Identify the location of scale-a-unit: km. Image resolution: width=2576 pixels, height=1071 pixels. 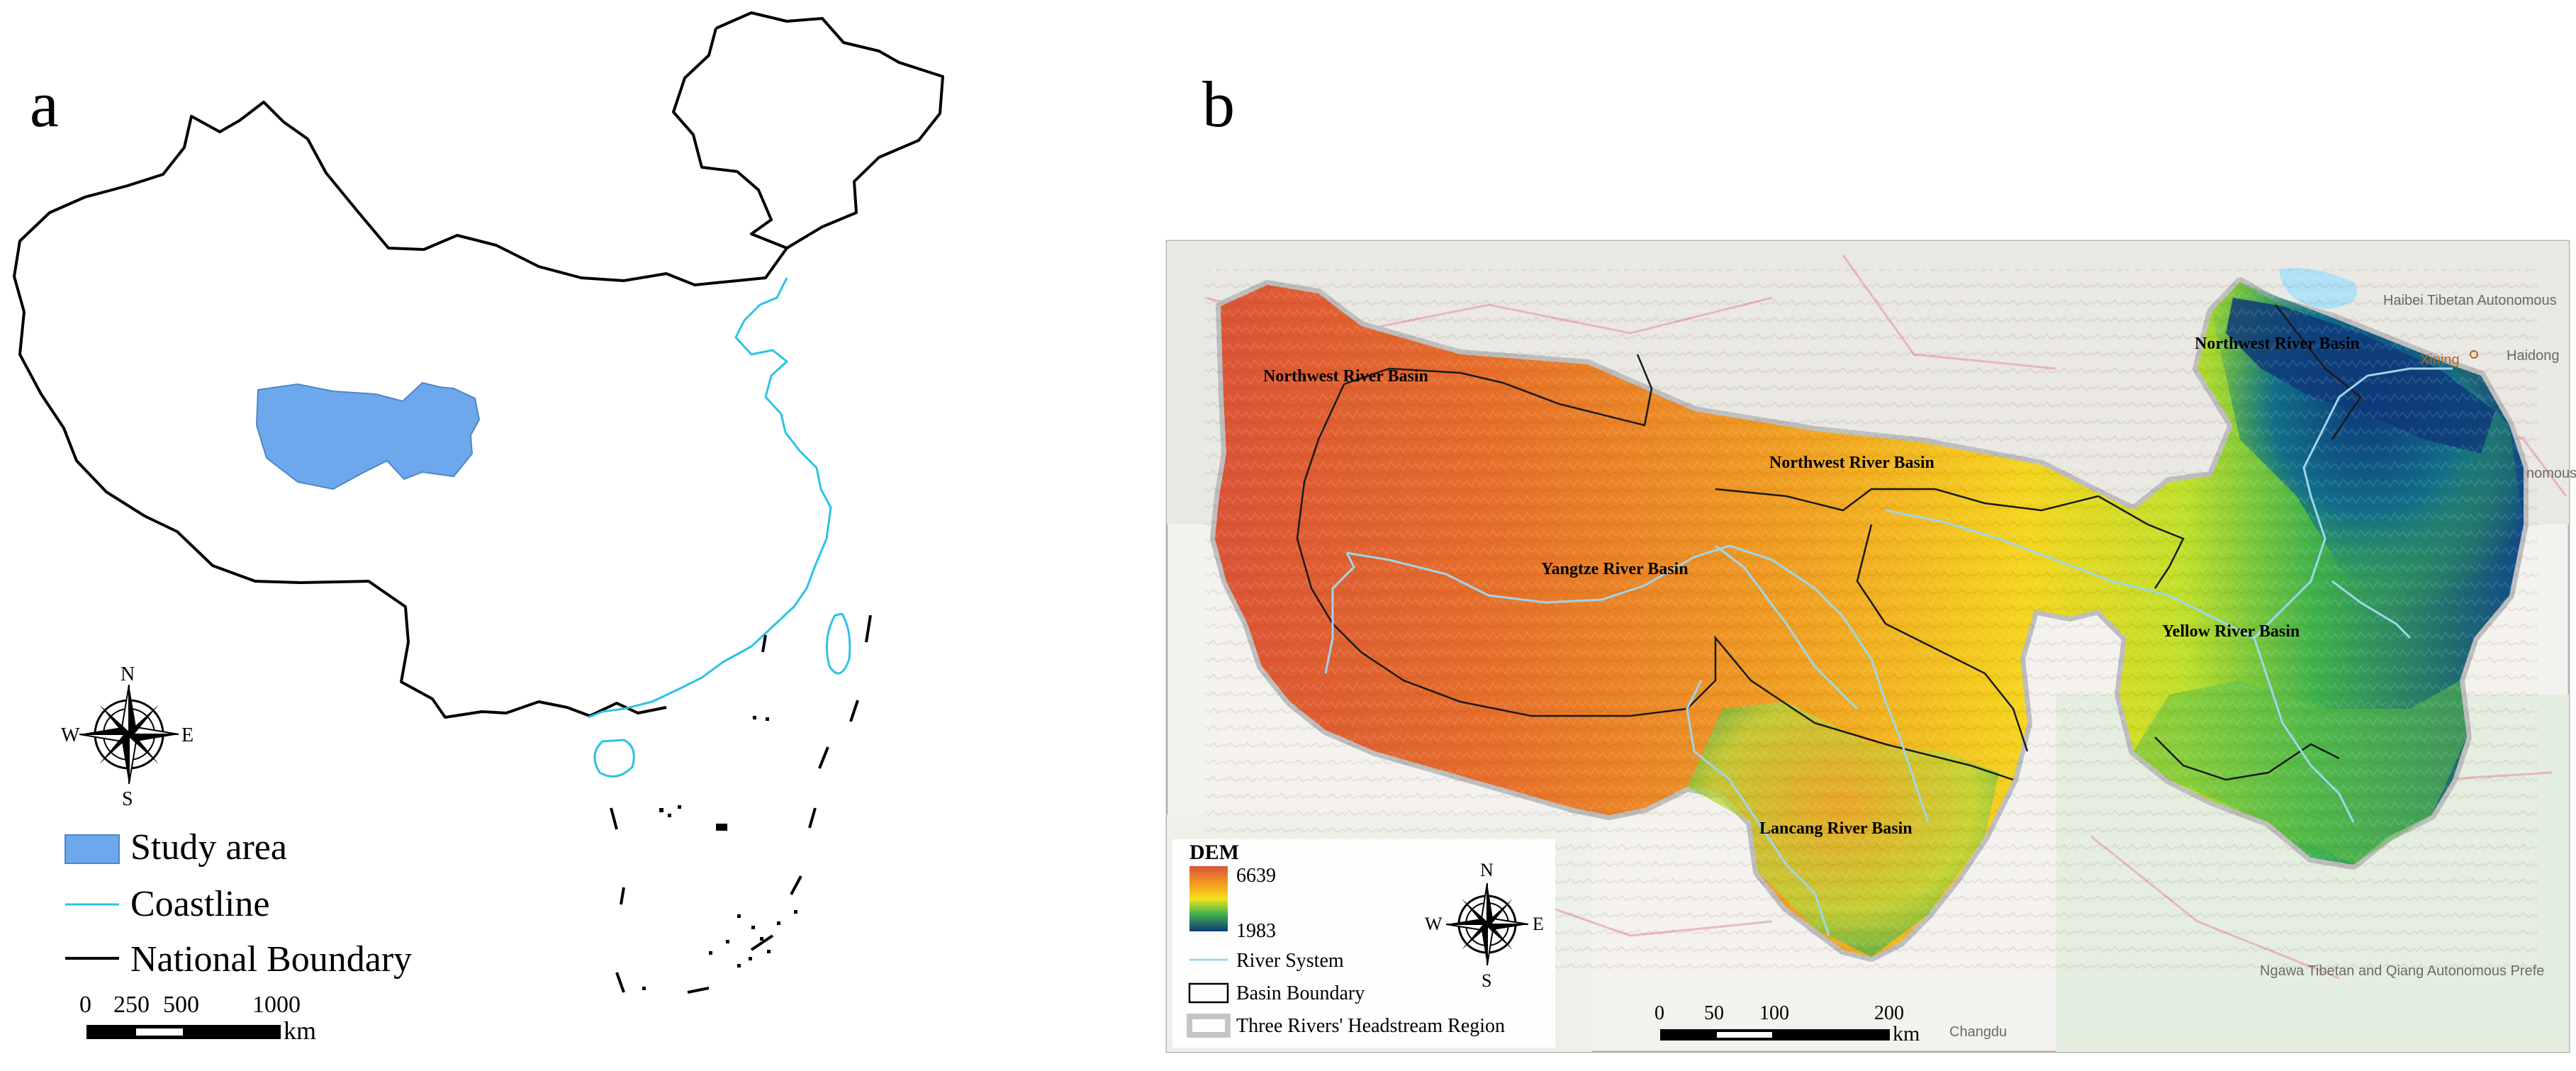
(300, 1030).